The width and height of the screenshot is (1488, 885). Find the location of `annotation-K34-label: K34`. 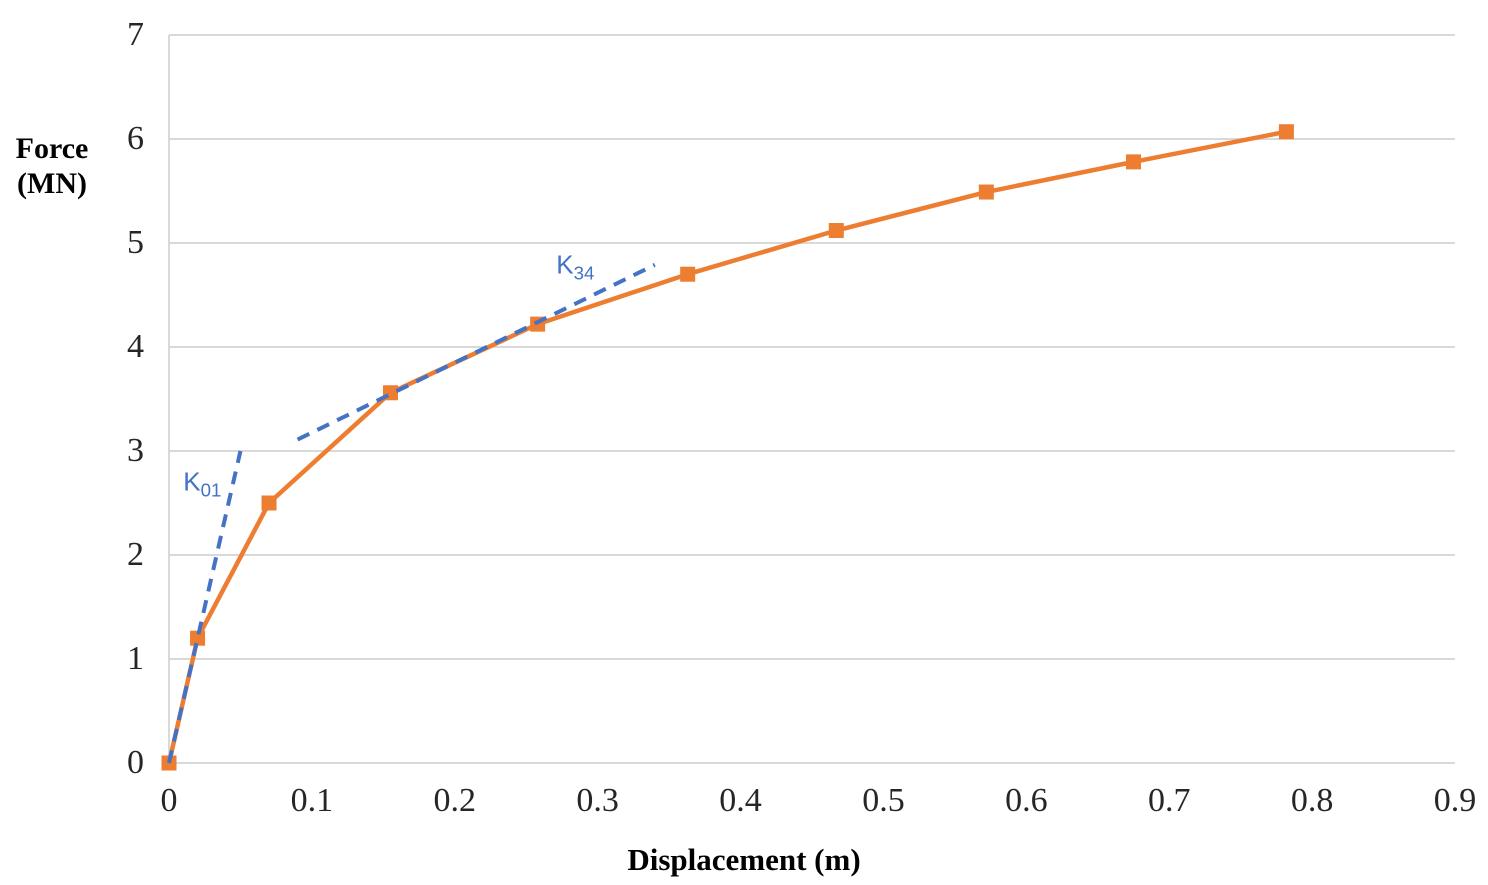

annotation-K34-label: K34 is located at coordinates (575, 265).